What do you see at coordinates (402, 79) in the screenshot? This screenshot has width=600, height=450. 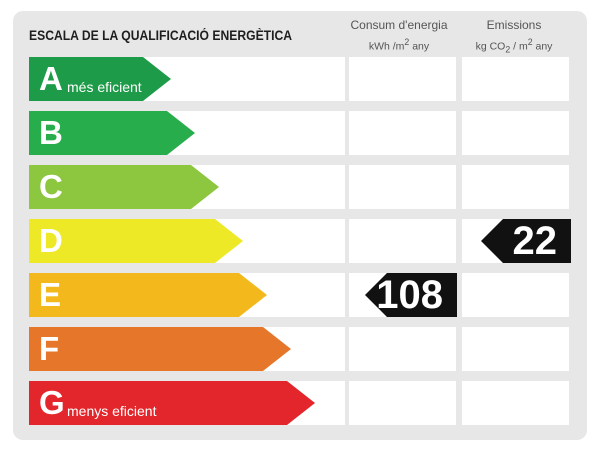 I see `consumption-cell-a` at bounding box center [402, 79].